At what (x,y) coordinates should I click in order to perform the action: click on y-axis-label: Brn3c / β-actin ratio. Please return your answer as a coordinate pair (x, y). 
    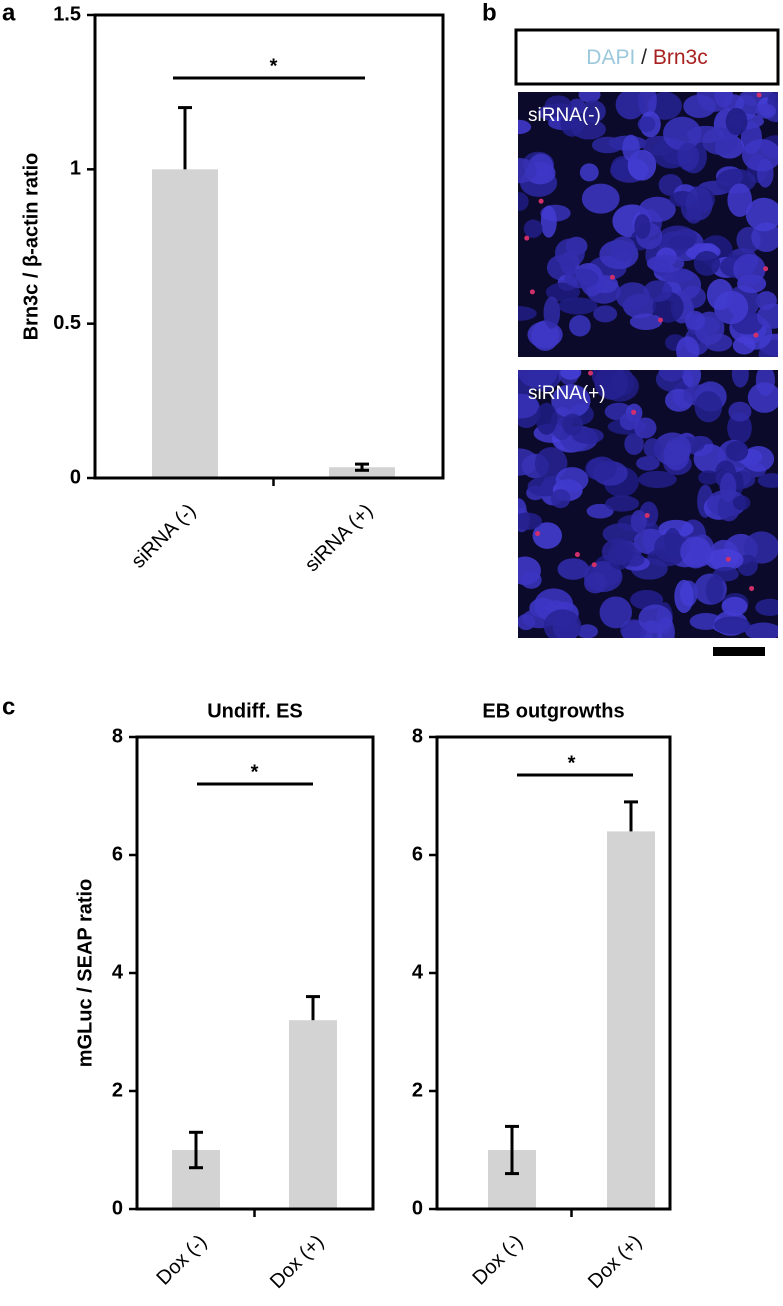
    Looking at the image, I should click on (31, 247).